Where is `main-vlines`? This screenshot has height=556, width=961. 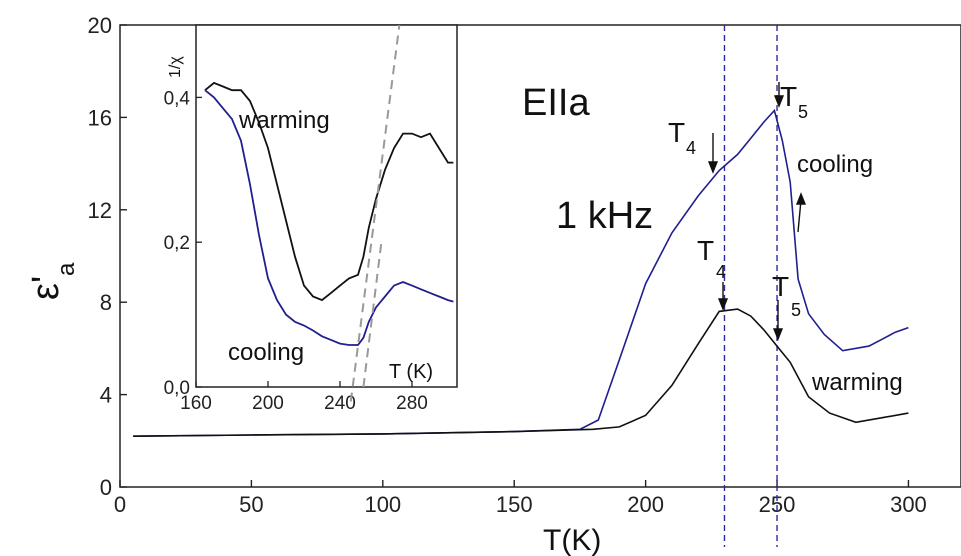 main-vlines is located at coordinates (750, 286).